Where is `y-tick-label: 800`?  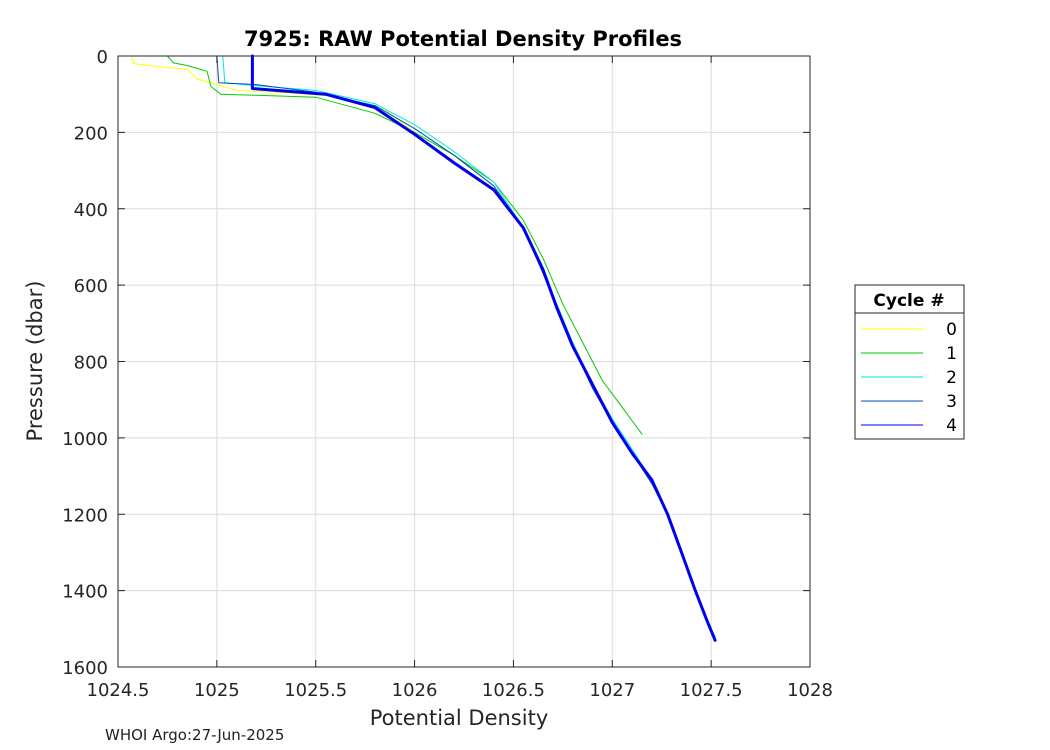
y-tick-label: 800 is located at coordinates (91, 363).